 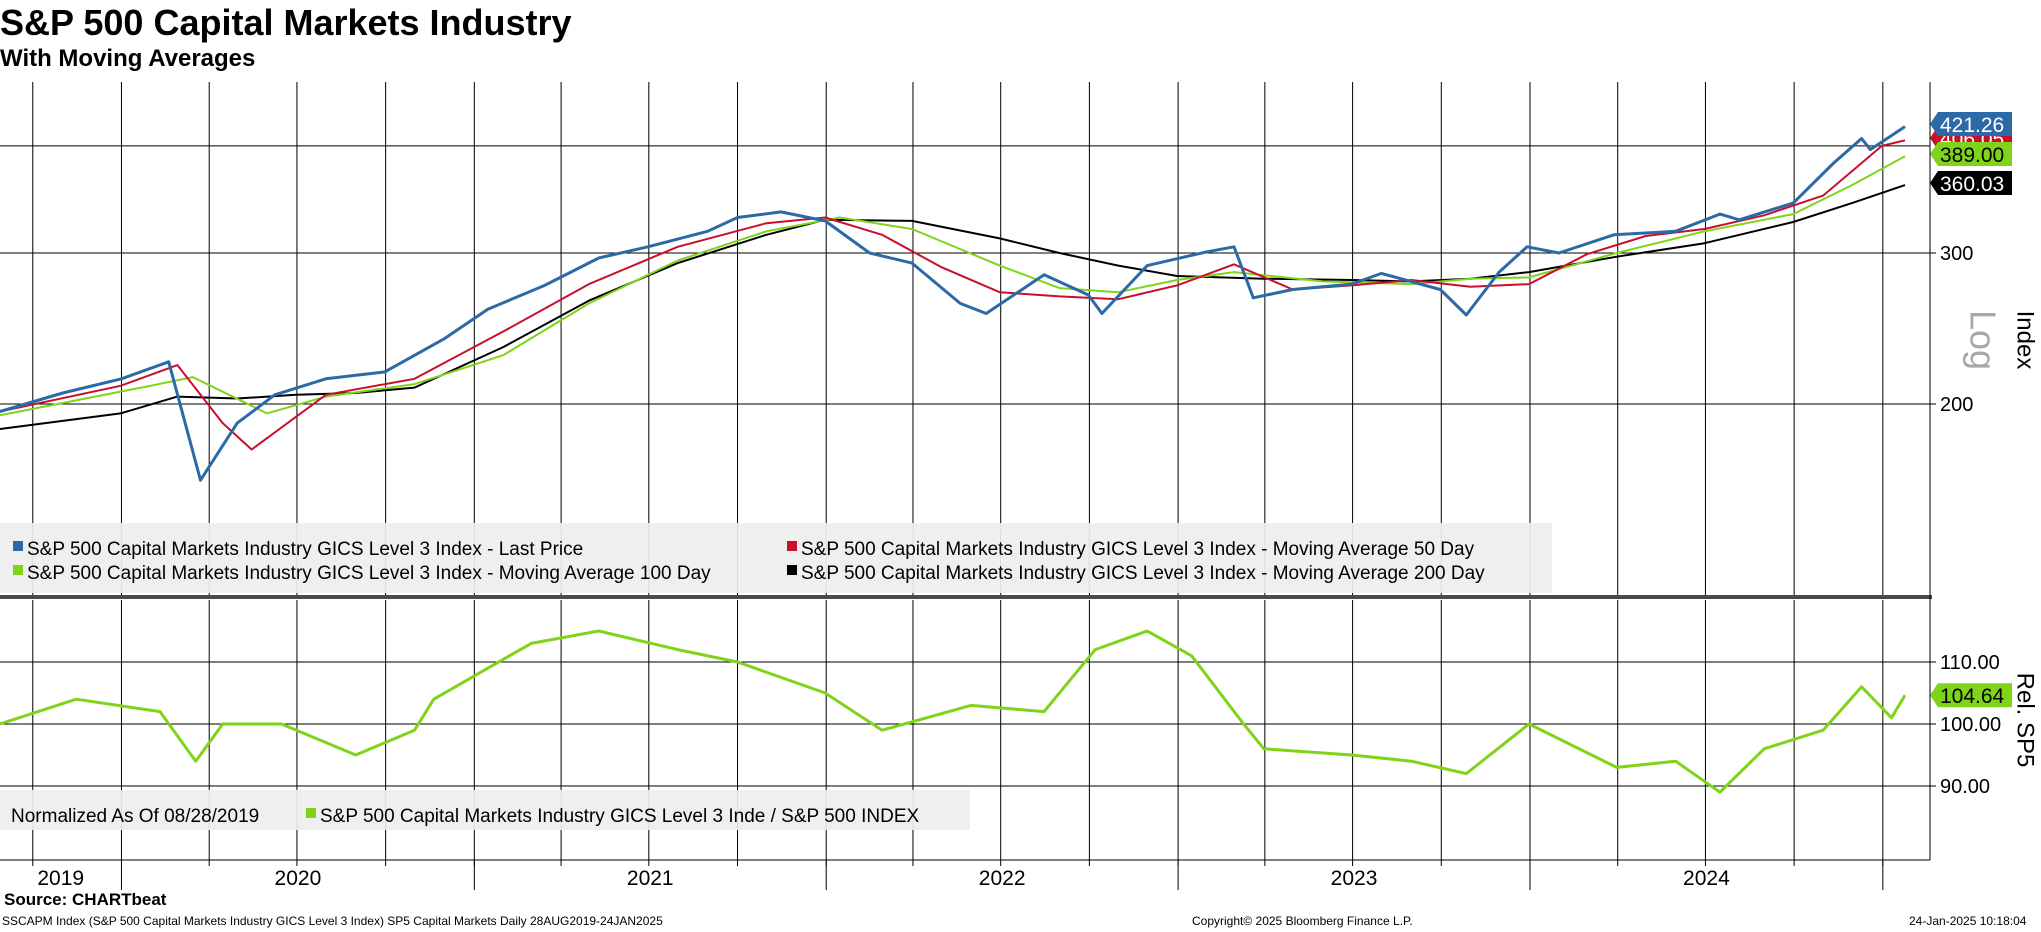 What do you see at coordinates (965, 874) in the screenshot?
I see `x-axis: 2019 2020 2021 2022 2023 2024` at bounding box center [965, 874].